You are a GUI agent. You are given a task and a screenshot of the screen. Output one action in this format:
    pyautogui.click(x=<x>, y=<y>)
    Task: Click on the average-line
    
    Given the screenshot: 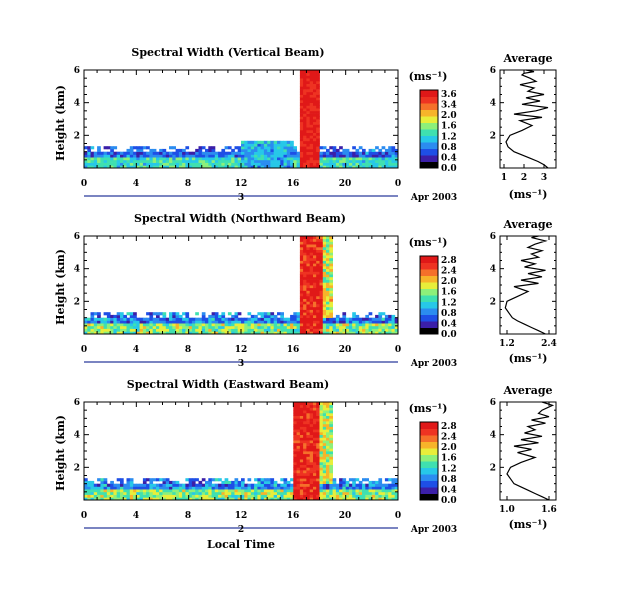 What is the action you would take?
    pyautogui.click(x=527, y=119)
    